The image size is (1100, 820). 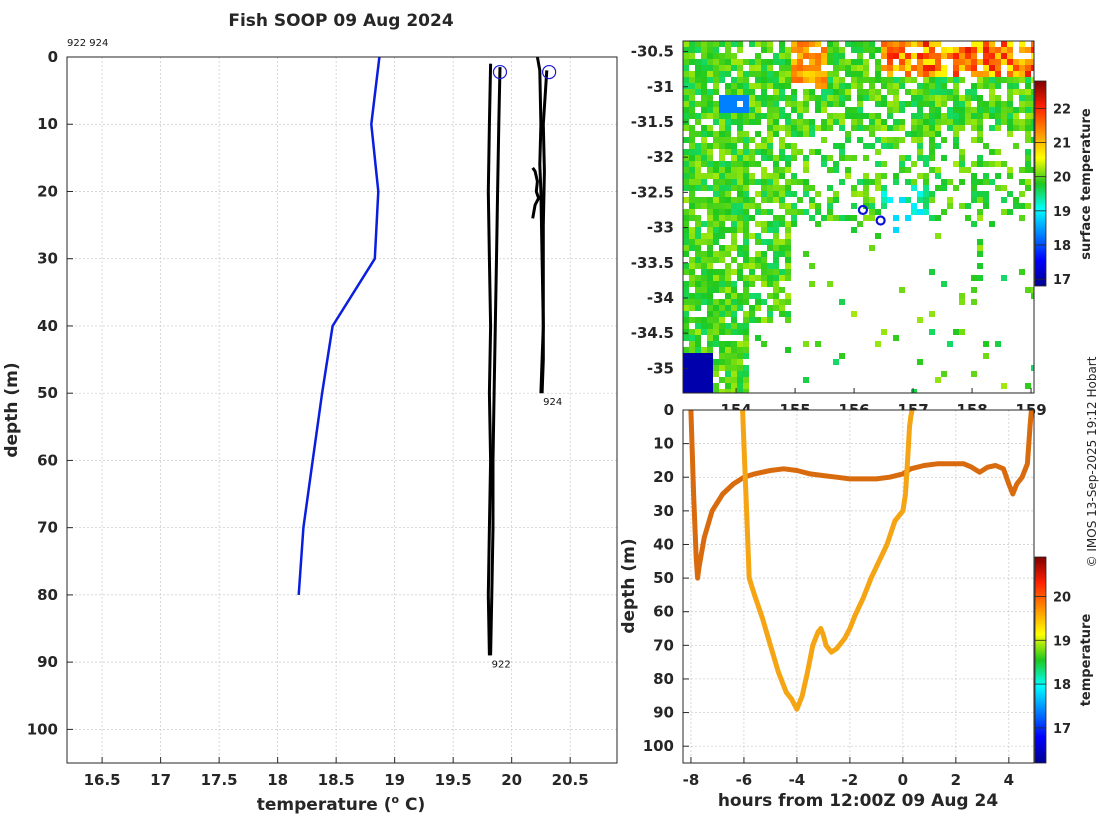 I want to click on depth-time-x-label: hours from 12:00Z 09 Aug 24, so click(x=858, y=801).